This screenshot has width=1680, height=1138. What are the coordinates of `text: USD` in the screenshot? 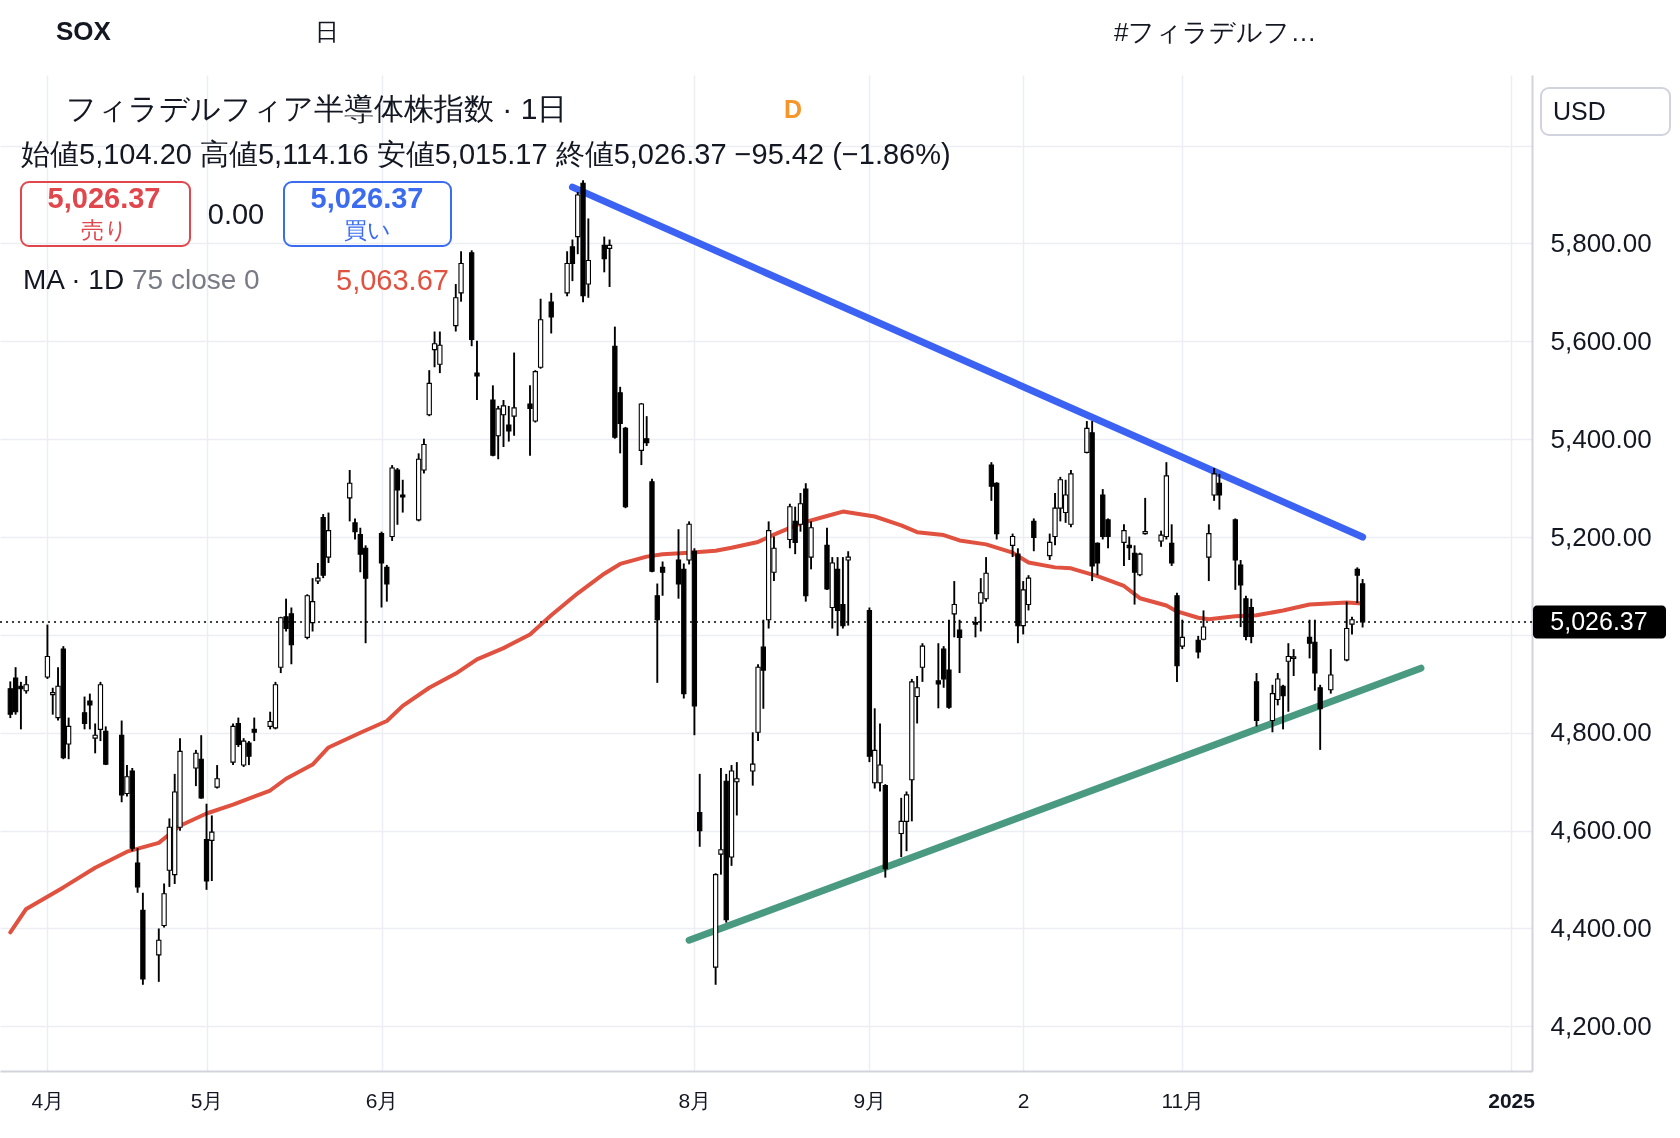 It's located at (1579, 111).